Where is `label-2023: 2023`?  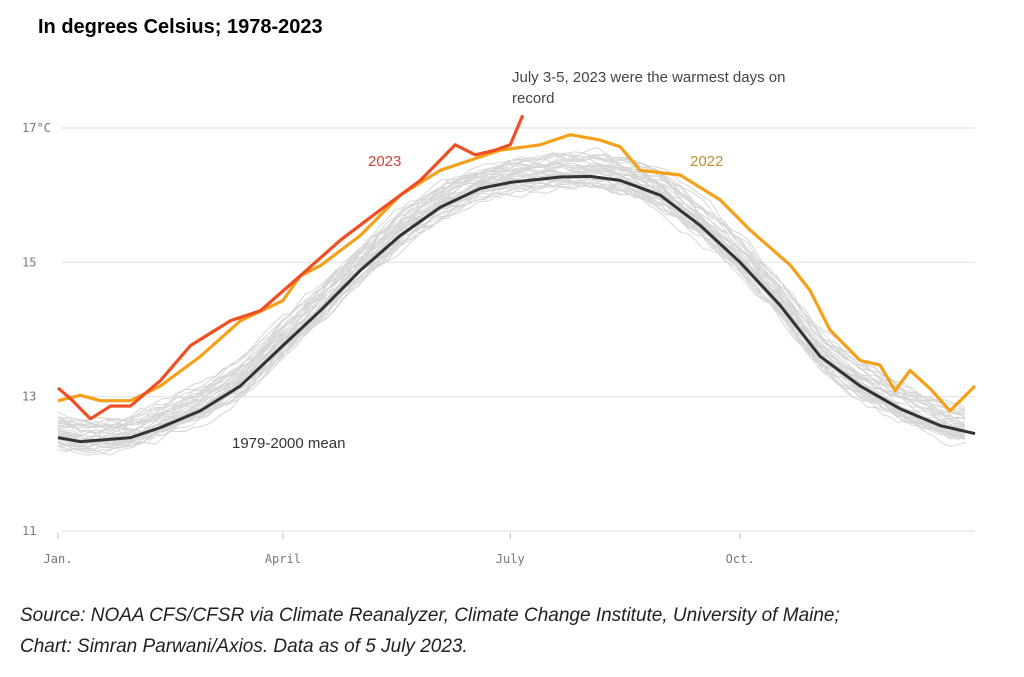
label-2023: 2023 is located at coordinates (384, 161).